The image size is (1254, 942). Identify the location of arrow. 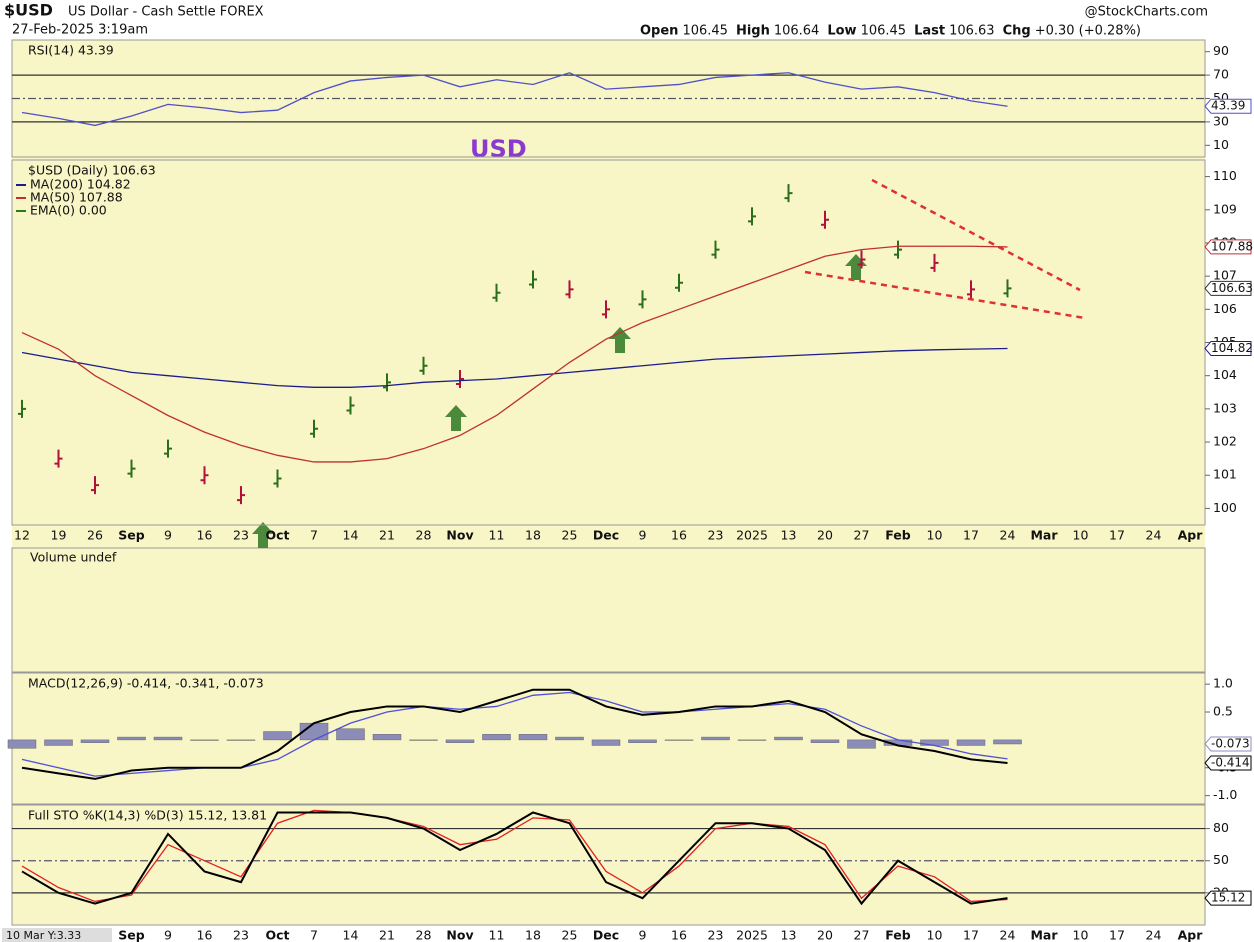
(263, 535).